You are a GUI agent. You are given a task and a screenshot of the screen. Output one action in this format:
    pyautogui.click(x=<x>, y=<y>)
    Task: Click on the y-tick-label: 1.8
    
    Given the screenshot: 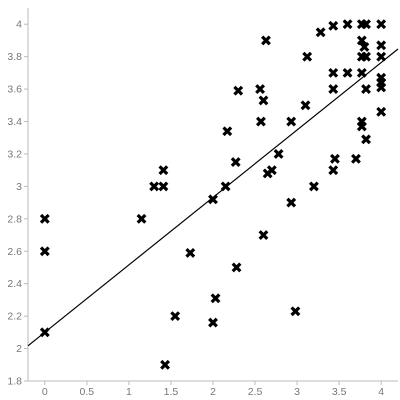 What is the action you would take?
    pyautogui.click(x=14, y=382)
    